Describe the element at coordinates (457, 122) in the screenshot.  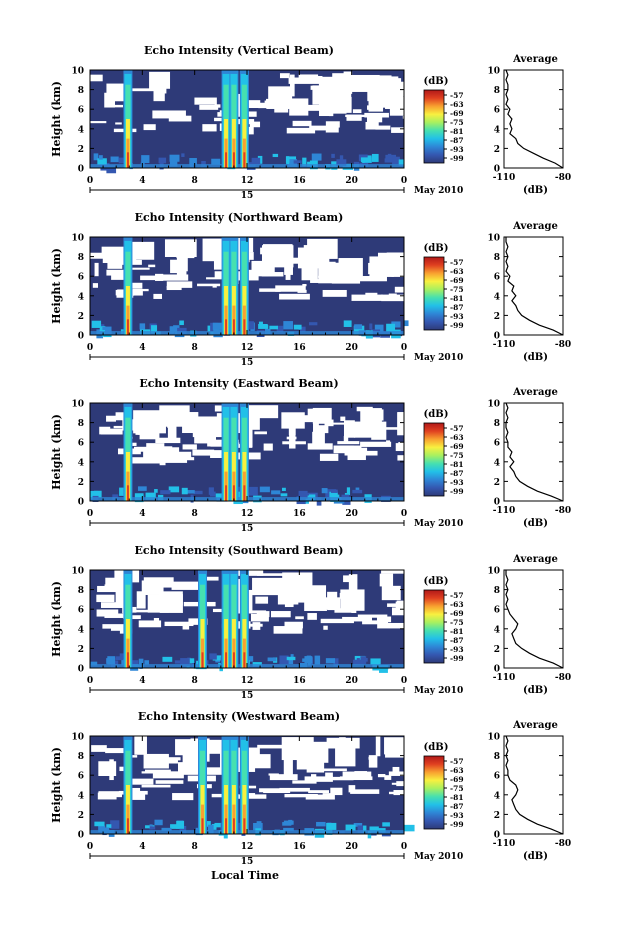
I see `colorbar-tick-label: -75` at that location.